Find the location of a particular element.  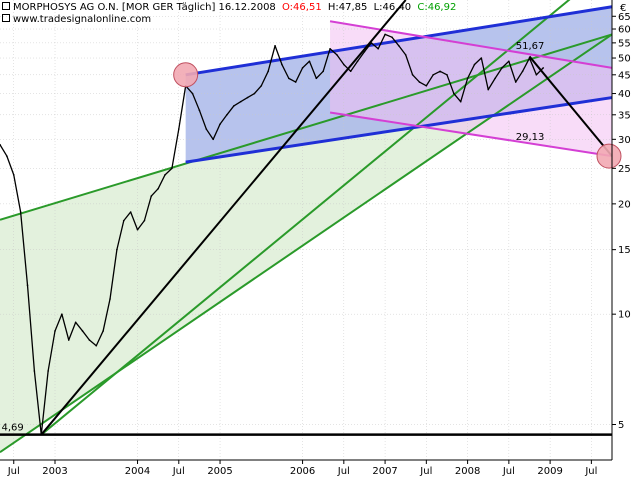

y-tick-label-60: 60 is located at coordinates (624, 30).